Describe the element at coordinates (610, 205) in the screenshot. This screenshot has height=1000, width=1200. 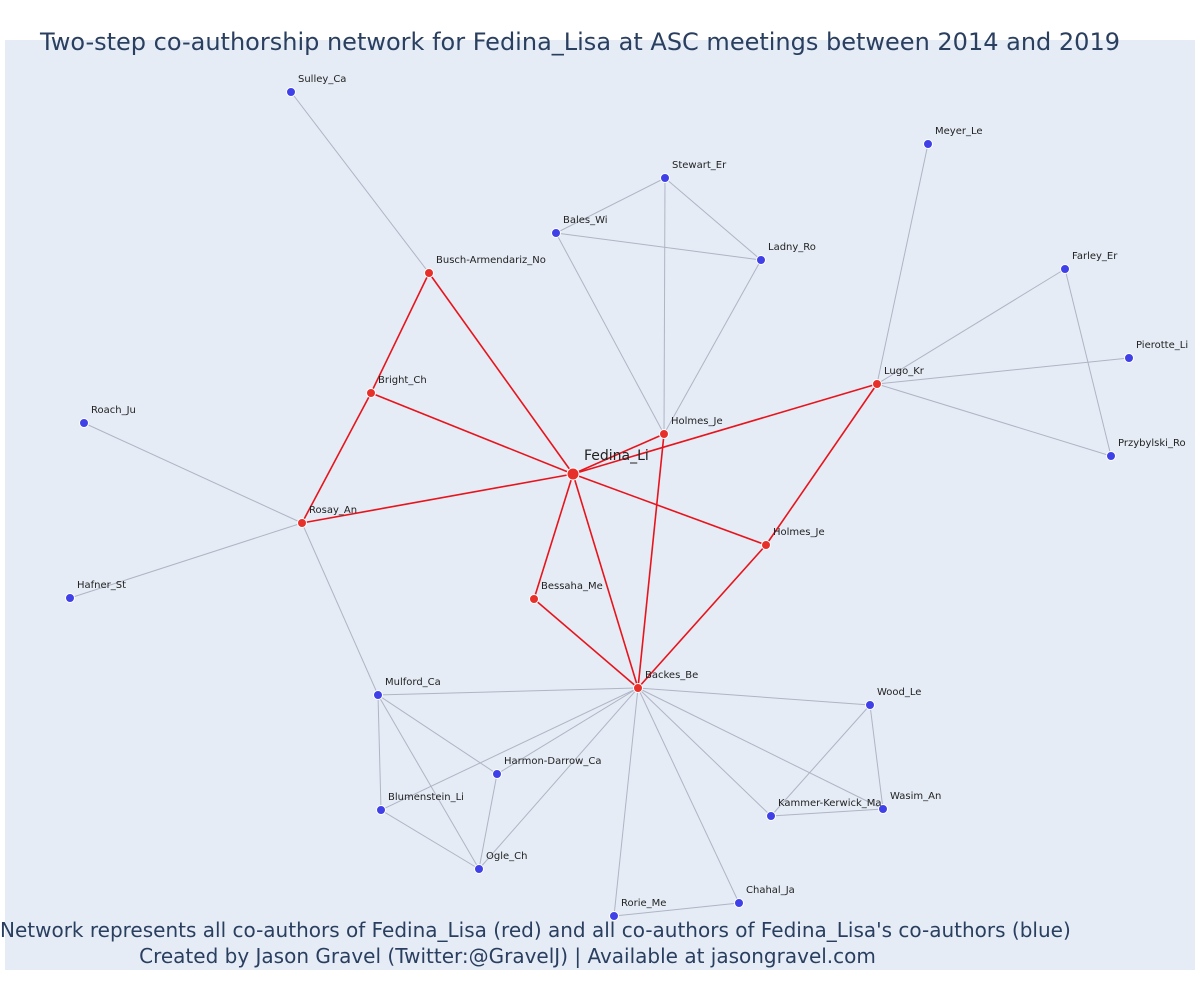
I see `edge-stewart-bales` at that location.